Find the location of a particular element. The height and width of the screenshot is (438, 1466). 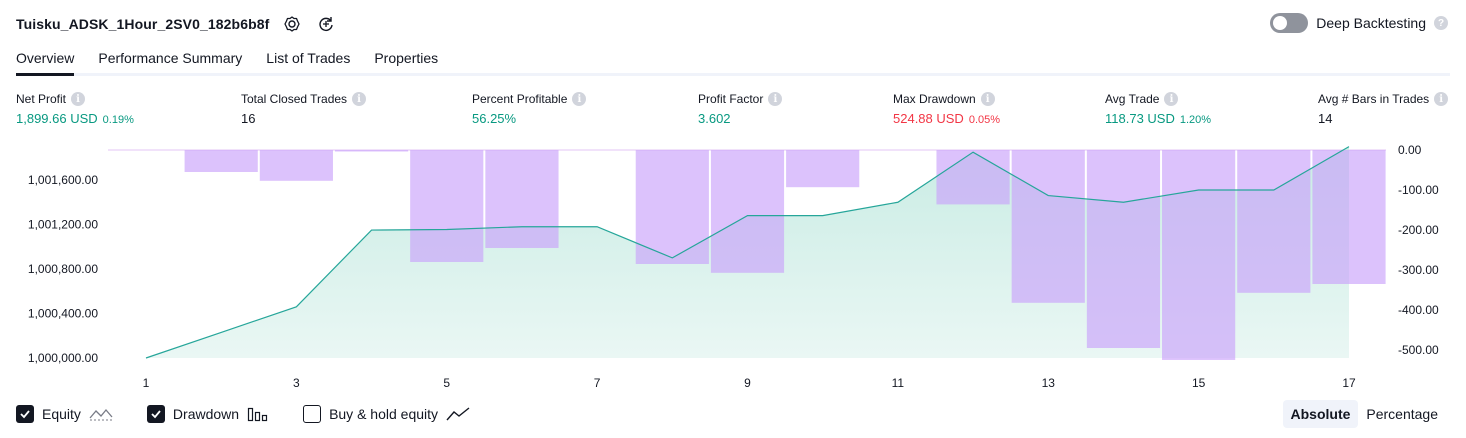

toggle-knob is located at coordinates (1280, 23).